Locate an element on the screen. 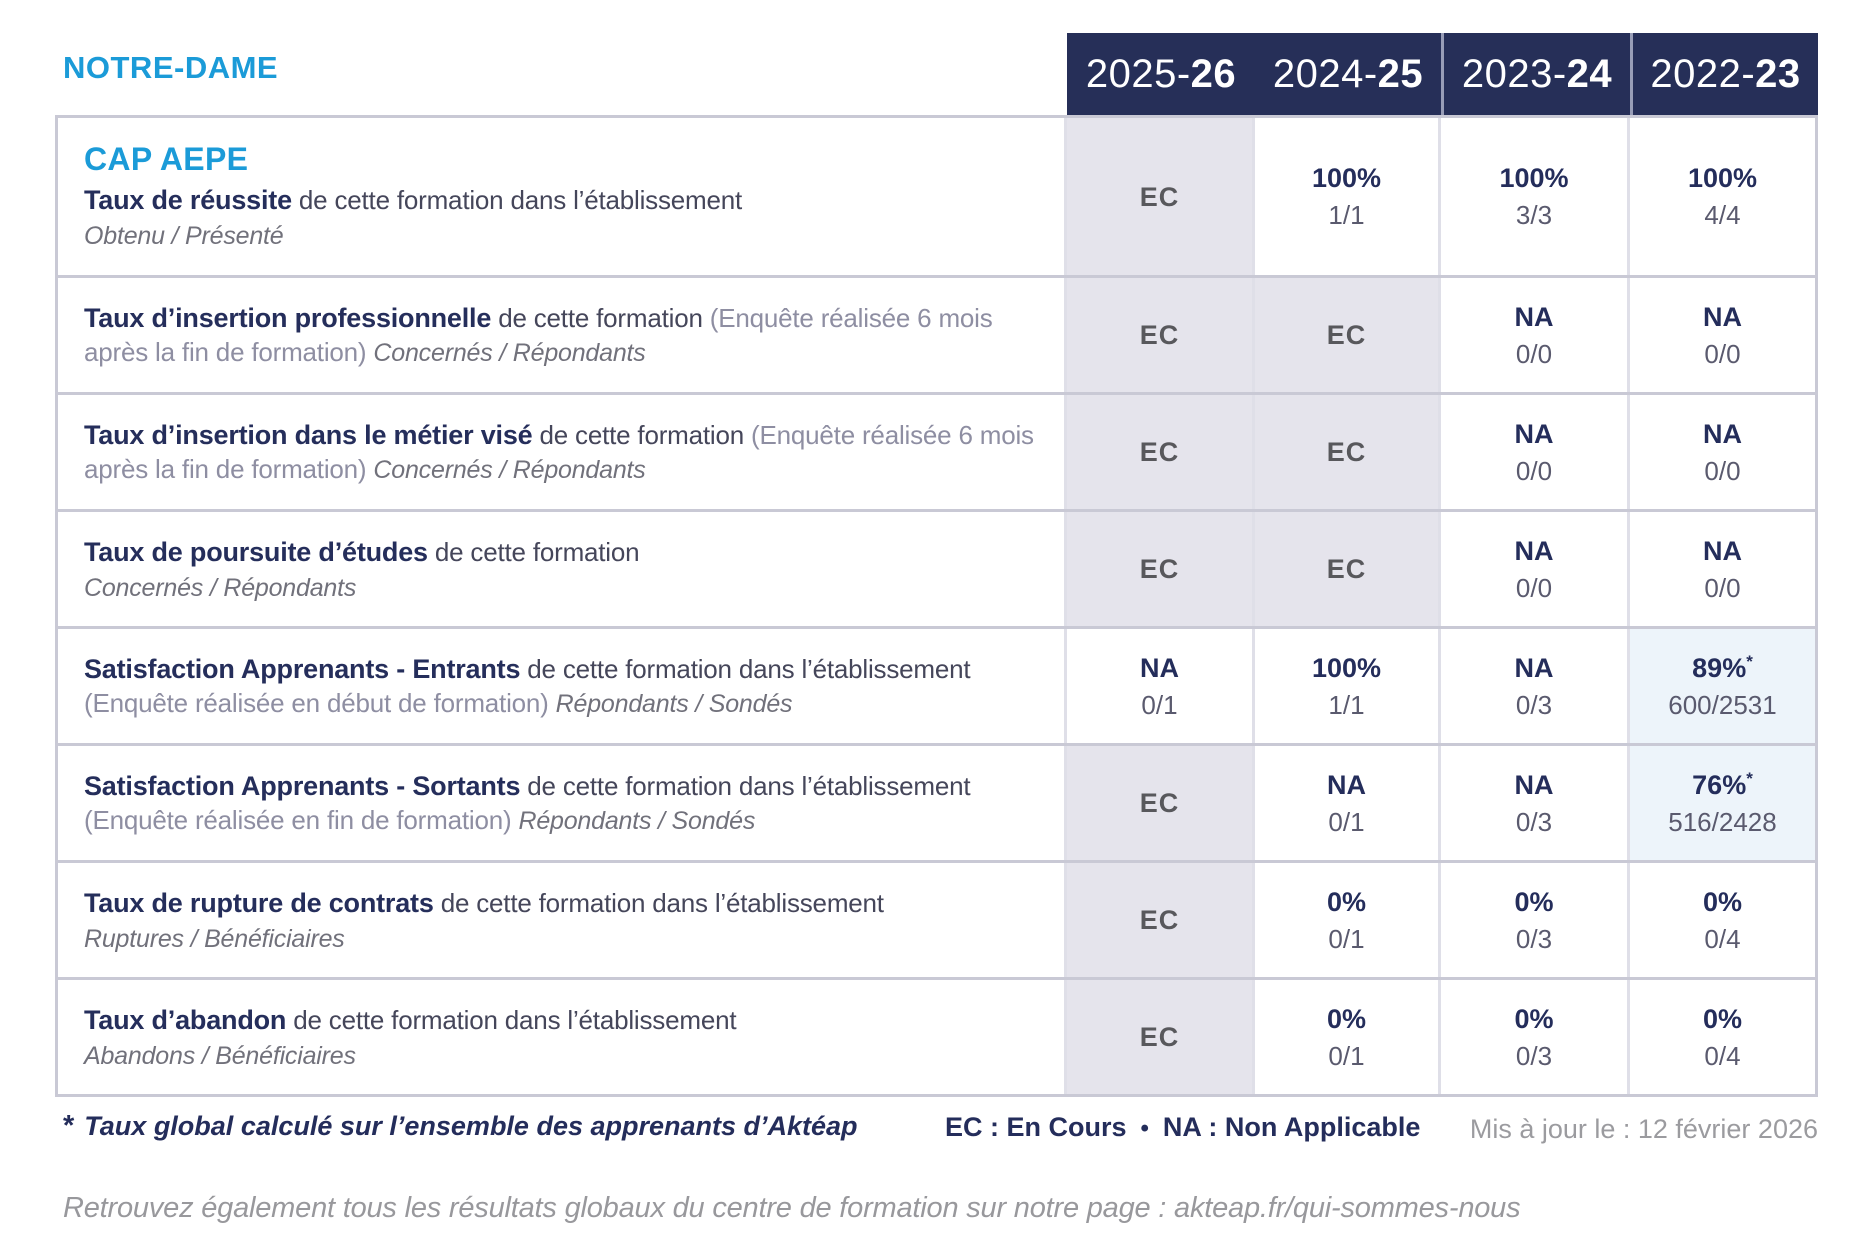  cell-2022-23: 100% 4/4 is located at coordinates (1721, 196).